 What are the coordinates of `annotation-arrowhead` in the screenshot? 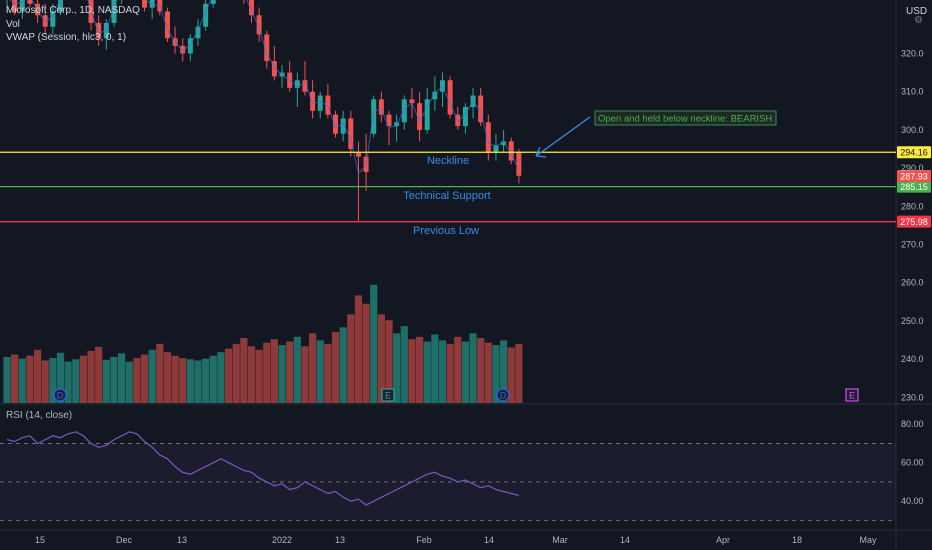 It's located at (541, 152).